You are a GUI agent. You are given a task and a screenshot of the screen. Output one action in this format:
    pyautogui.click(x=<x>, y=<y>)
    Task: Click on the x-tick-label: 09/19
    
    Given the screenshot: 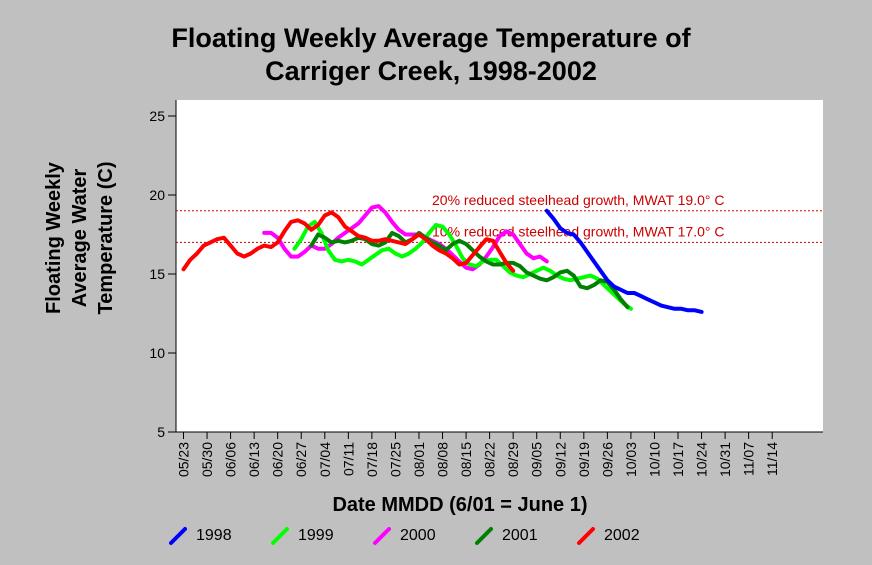 What is the action you would take?
    pyautogui.click(x=584, y=459)
    